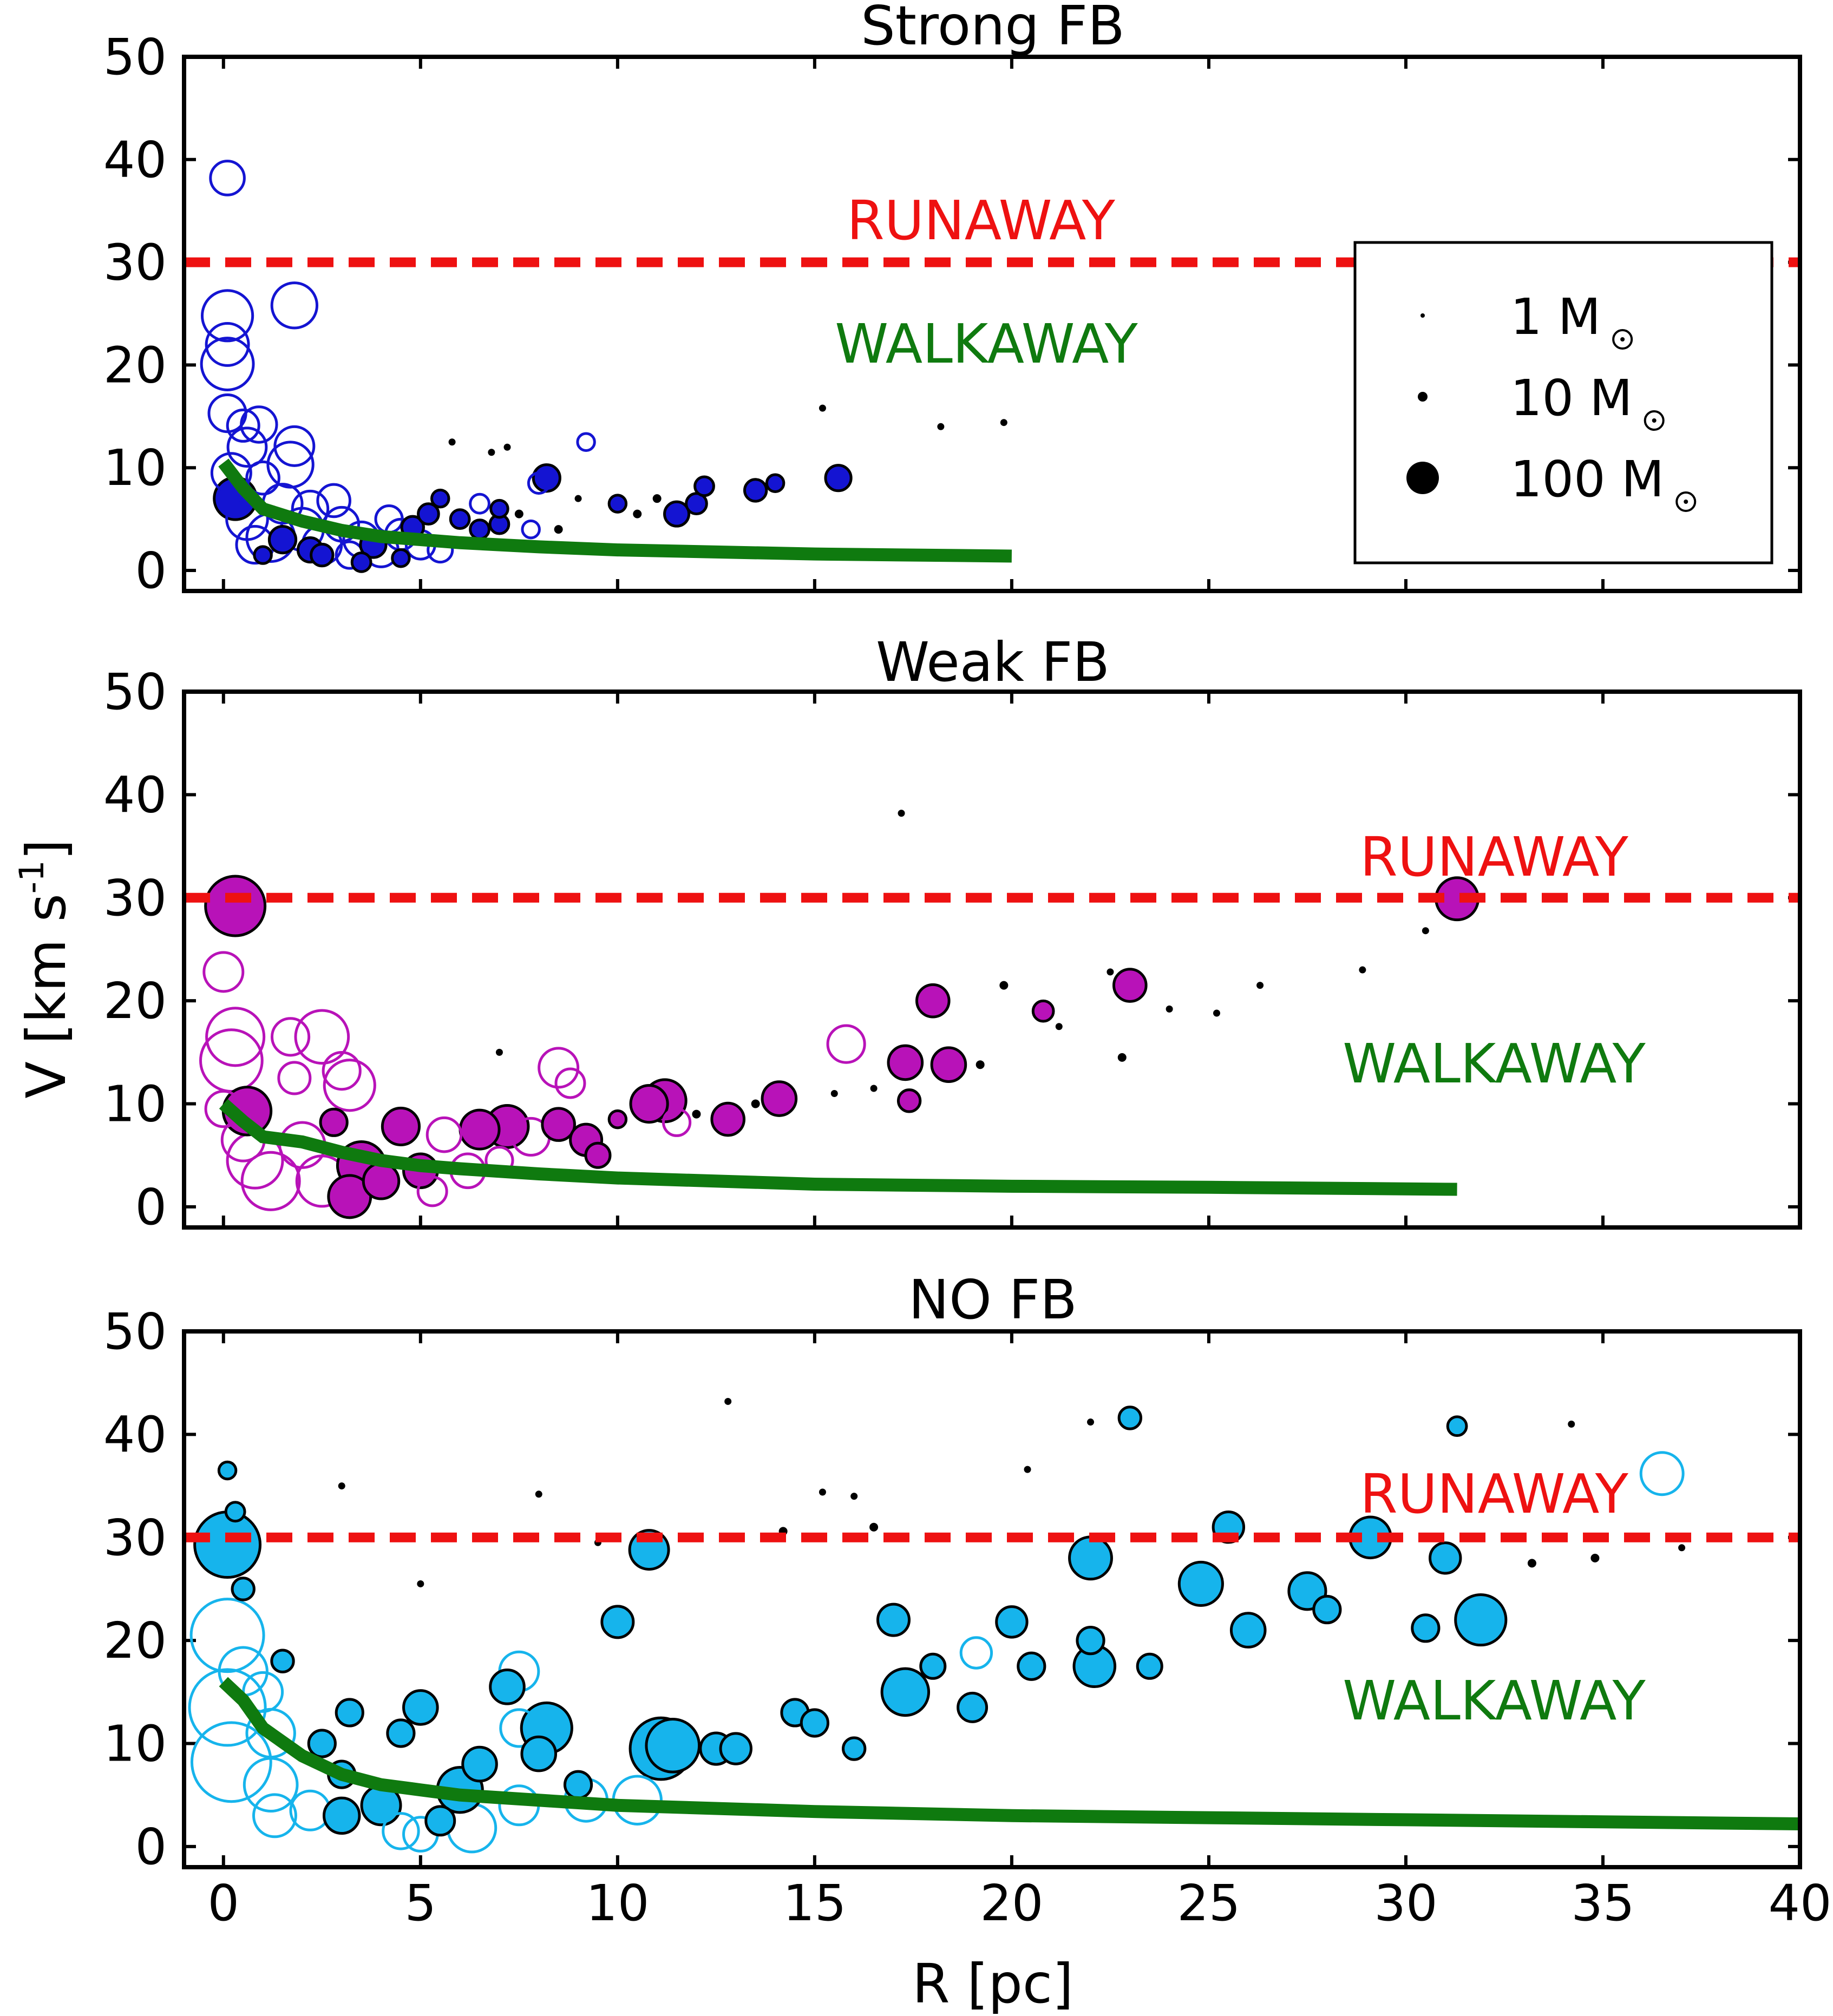  What do you see at coordinates (1622, 339) in the screenshot?
I see `sun-symbol-icon` at bounding box center [1622, 339].